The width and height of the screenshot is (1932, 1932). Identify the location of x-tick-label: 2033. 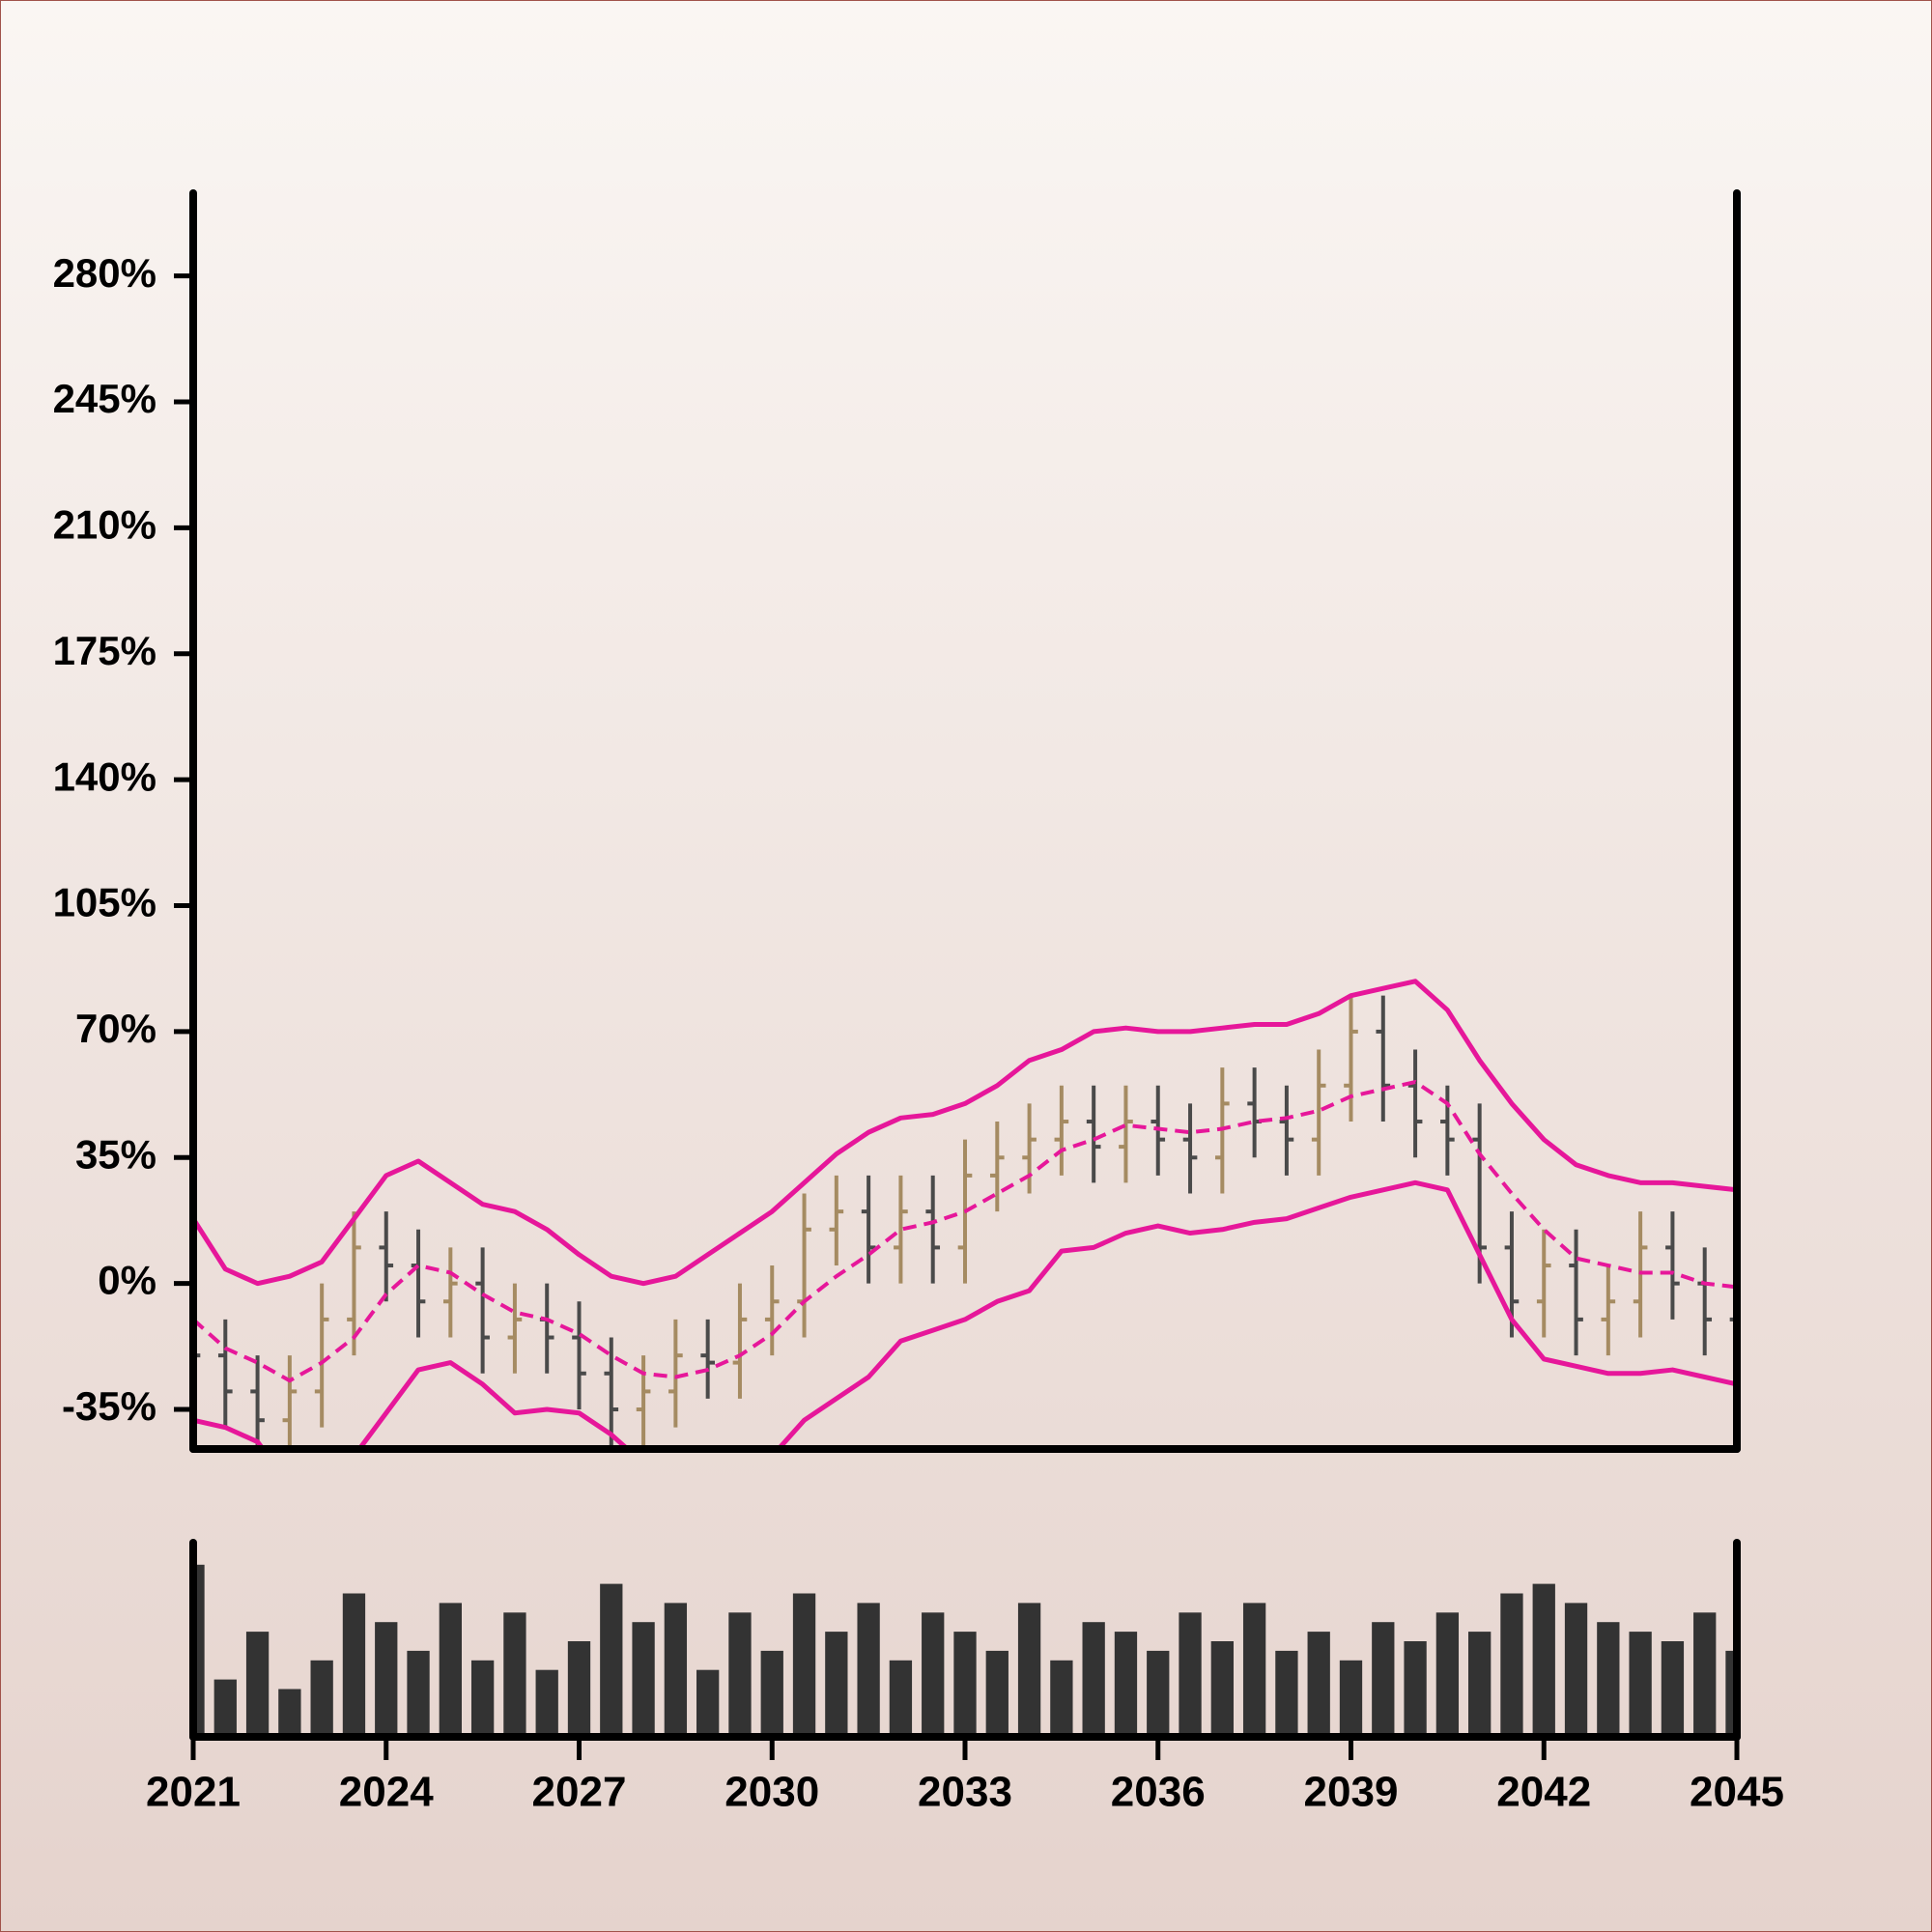
(965, 1792).